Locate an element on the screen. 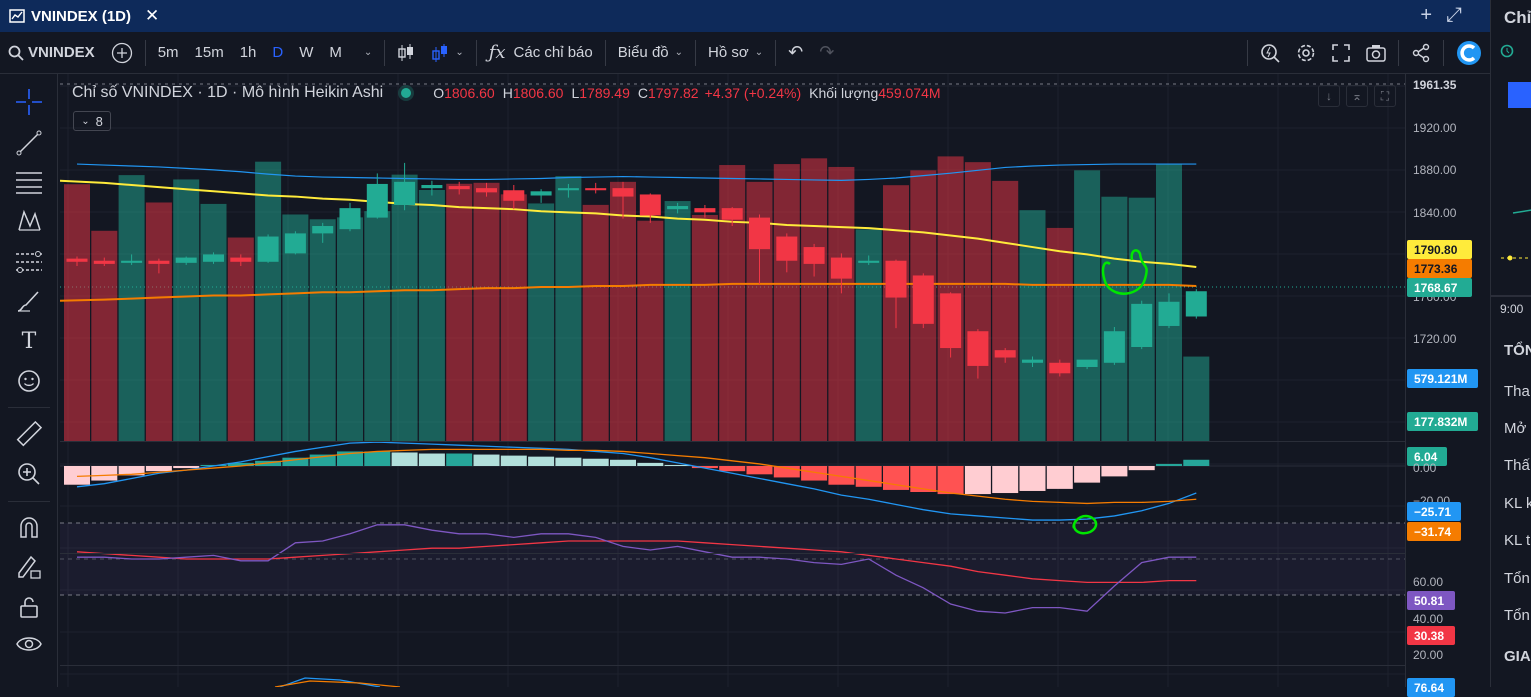 This screenshot has height=697, width=1531. interval-dropdown: ⌄ is located at coordinates (365, 52).